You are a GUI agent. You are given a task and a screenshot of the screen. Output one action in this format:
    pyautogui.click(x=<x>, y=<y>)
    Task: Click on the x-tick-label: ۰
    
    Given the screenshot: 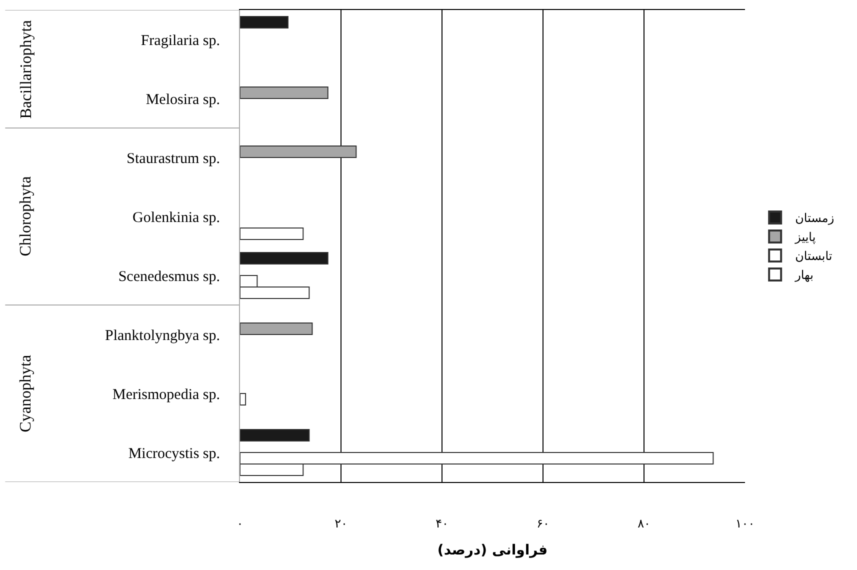 What is the action you would take?
    pyautogui.click(x=240, y=523)
    